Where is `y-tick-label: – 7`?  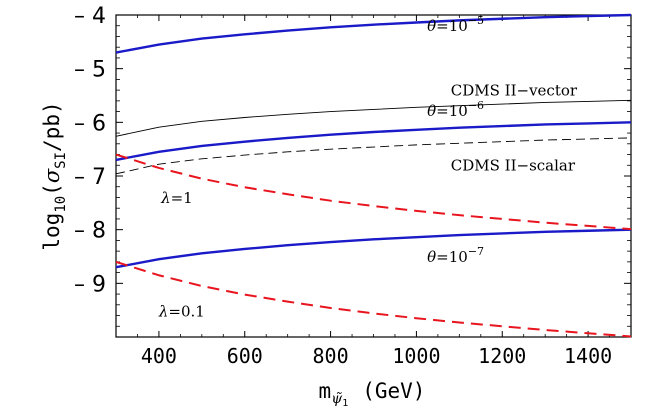 y-tick-label: – 7 is located at coordinates (90, 177).